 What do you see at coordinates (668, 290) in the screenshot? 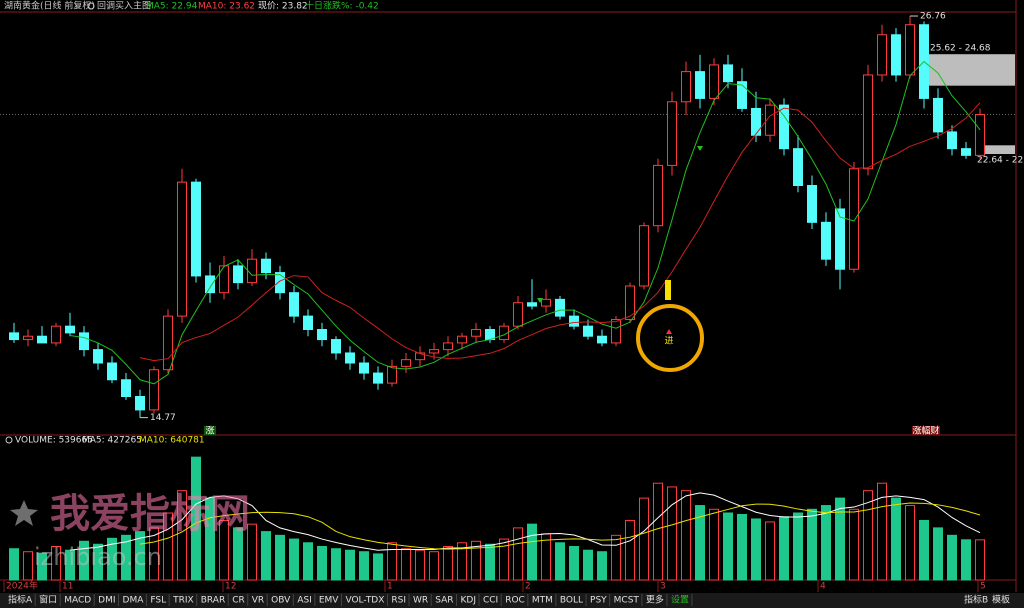
I see `signal-bar` at bounding box center [668, 290].